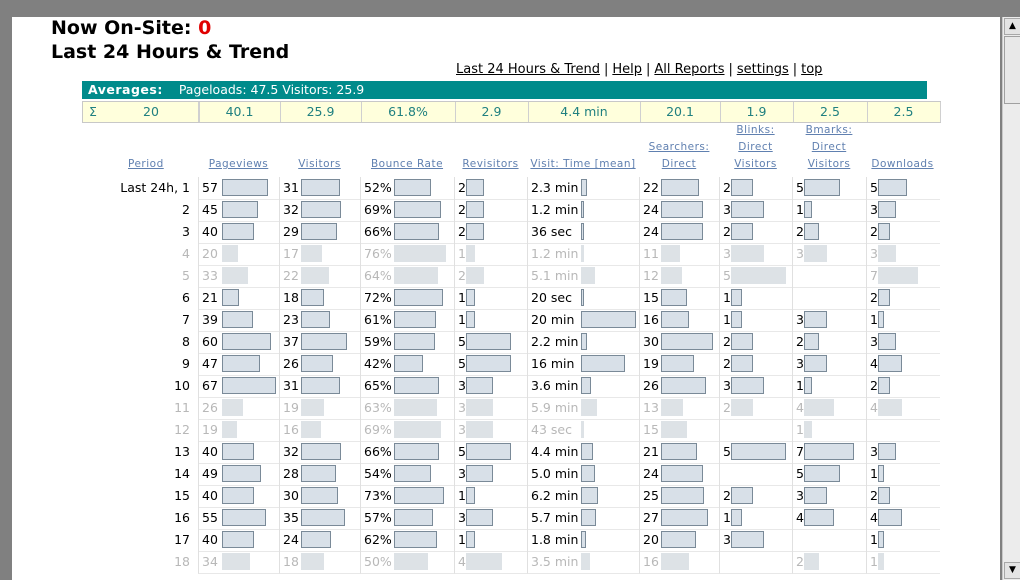 This screenshot has width=1020, height=580. What do you see at coordinates (528, 69) in the screenshot?
I see `link-last-24-hours: Last 24 Hours & Trend` at bounding box center [528, 69].